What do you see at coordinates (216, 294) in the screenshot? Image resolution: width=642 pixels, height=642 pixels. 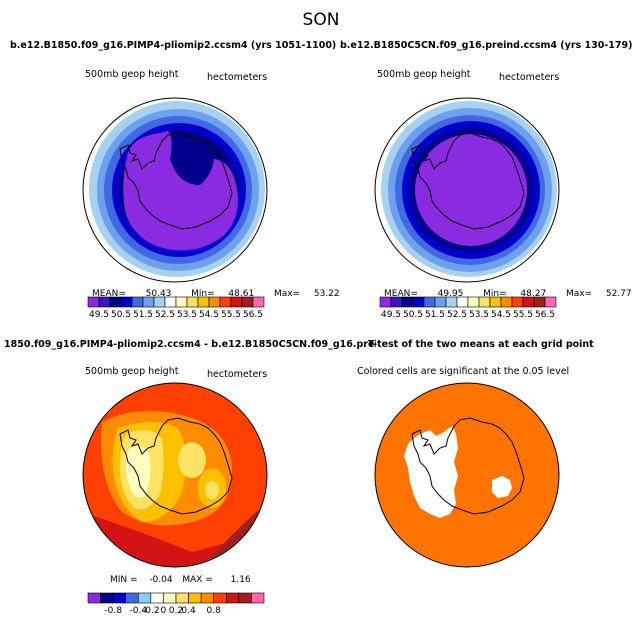 I see `panel-tl-stats: MEAN= 50.43 Min= 48.61 Max= 53.22` at bounding box center [216, 294].